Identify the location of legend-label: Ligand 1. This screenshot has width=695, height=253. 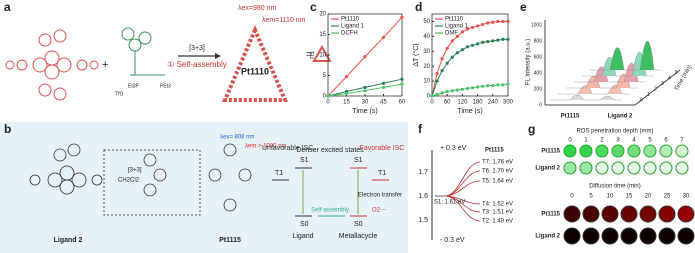
(457, 27).